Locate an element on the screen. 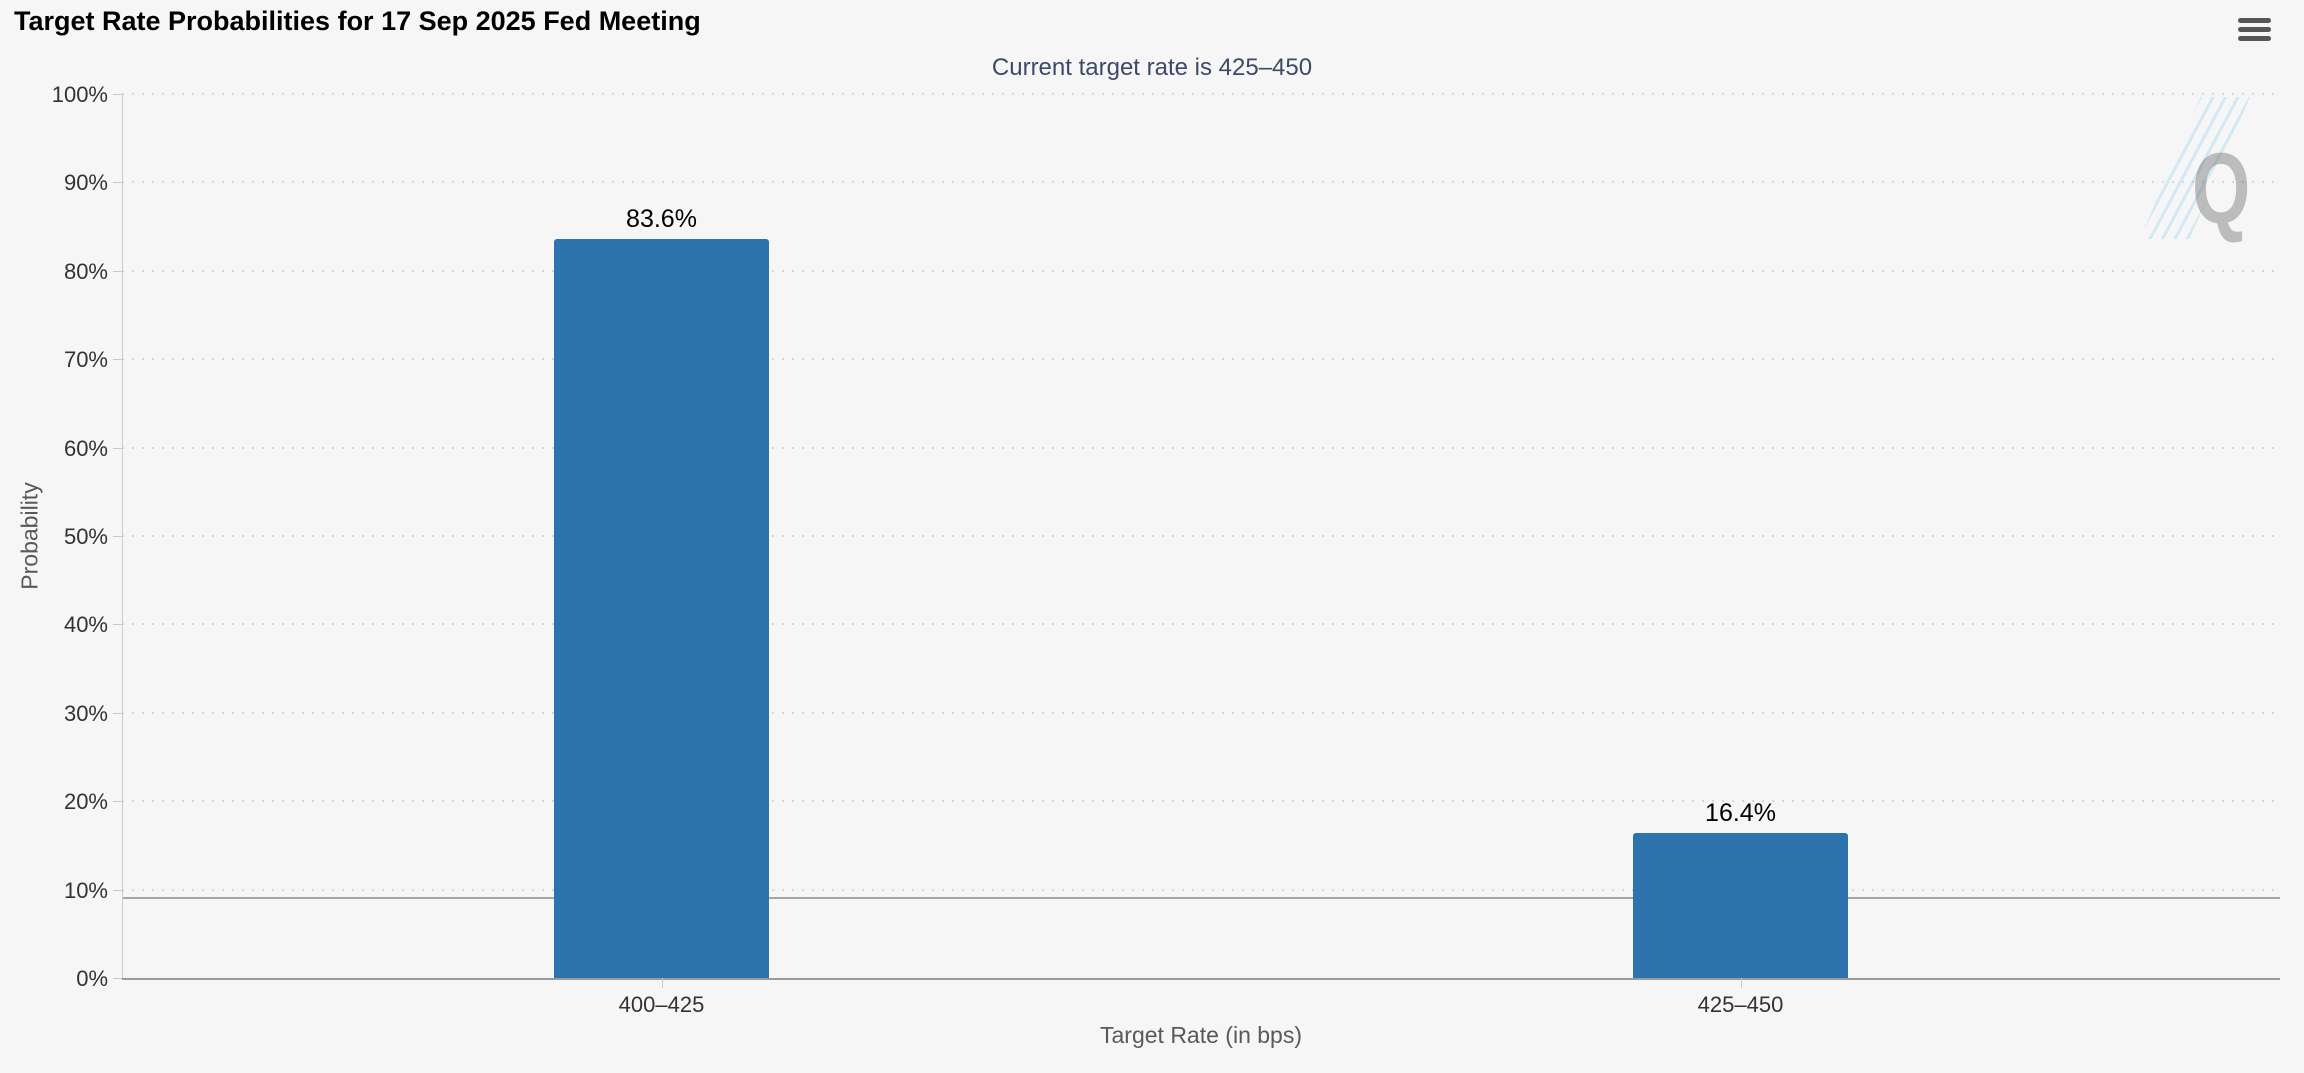 This screenshot has width=2304, height=1073. y-axis-tick-label: 10% is located at coordinates (85, 890).